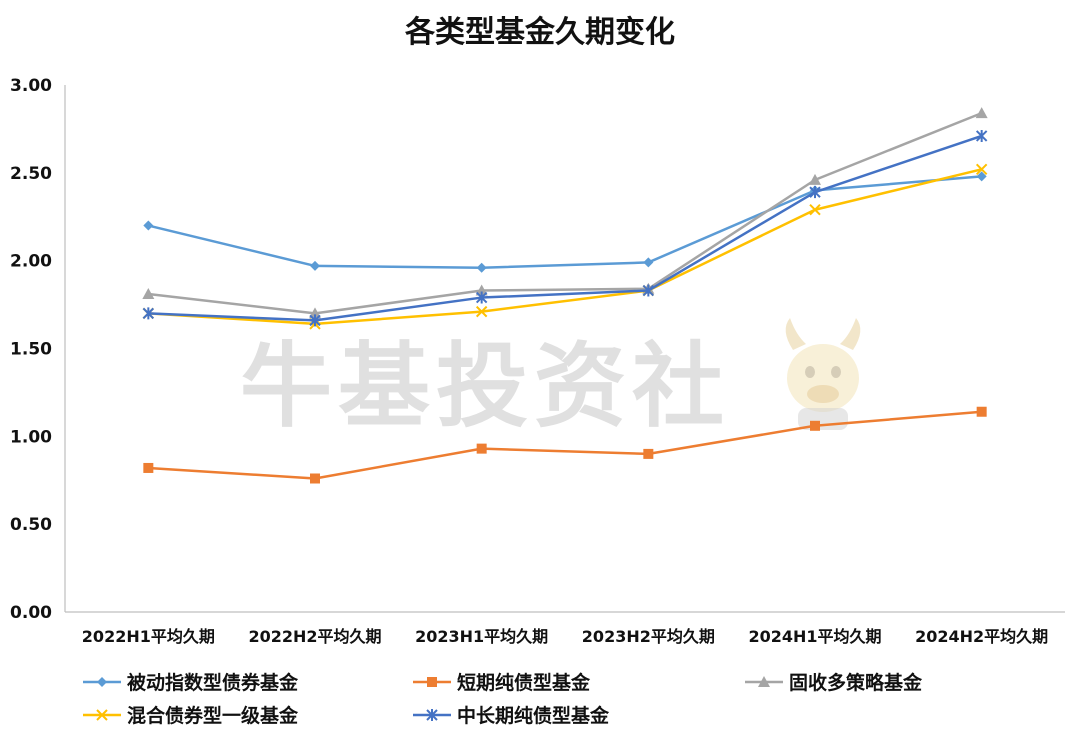 This screenshot has width=1080, height=752. What do you see at coordinates (31, 613) in the screenshot?
I see `y-tick-label: 0.00` at bounding box center [31, 613].